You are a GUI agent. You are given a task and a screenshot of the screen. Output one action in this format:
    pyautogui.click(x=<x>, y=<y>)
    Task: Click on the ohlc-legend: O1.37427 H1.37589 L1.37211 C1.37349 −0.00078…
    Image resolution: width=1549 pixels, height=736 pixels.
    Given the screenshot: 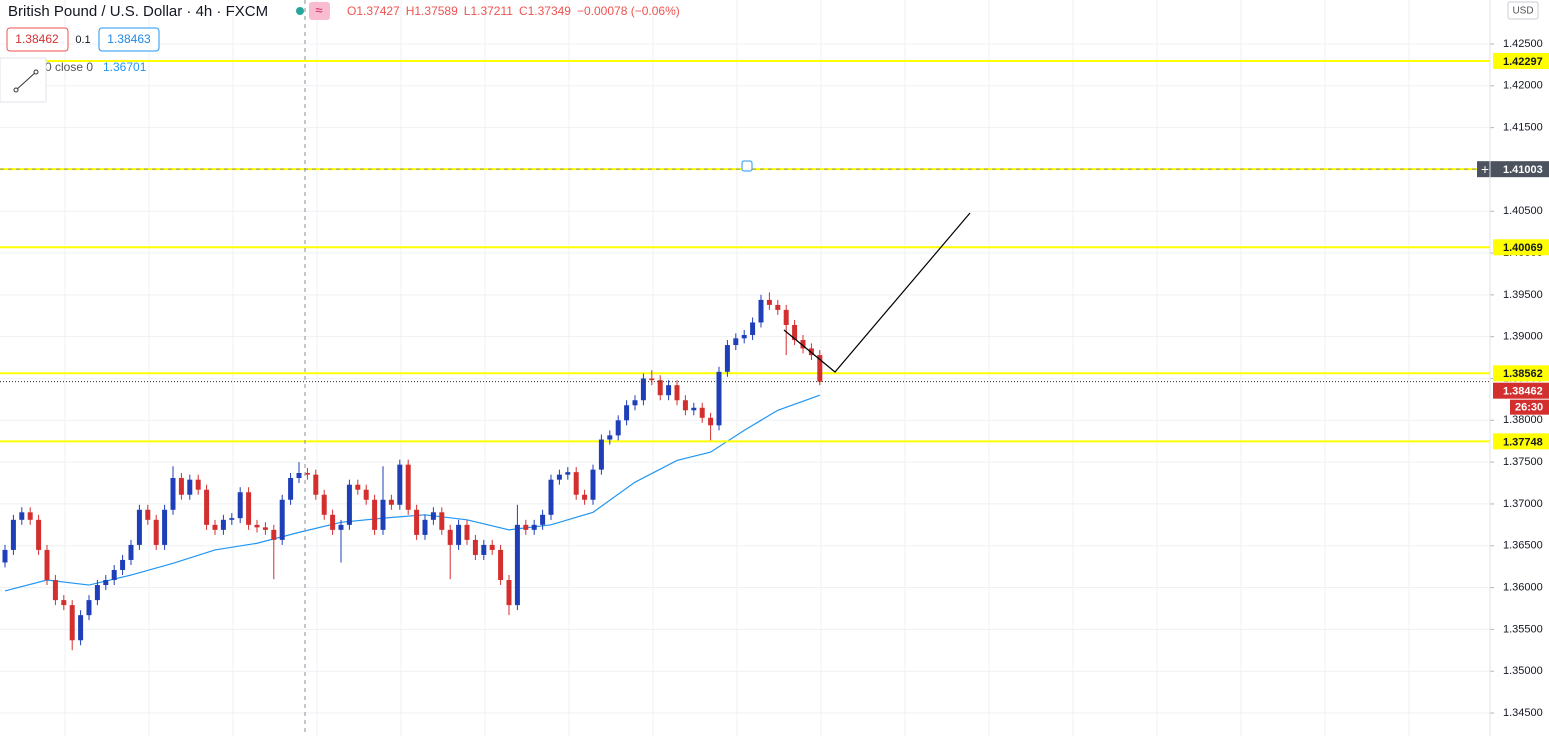 What is the action you would take?
    pyautogui.click(x=513, y=11)
    